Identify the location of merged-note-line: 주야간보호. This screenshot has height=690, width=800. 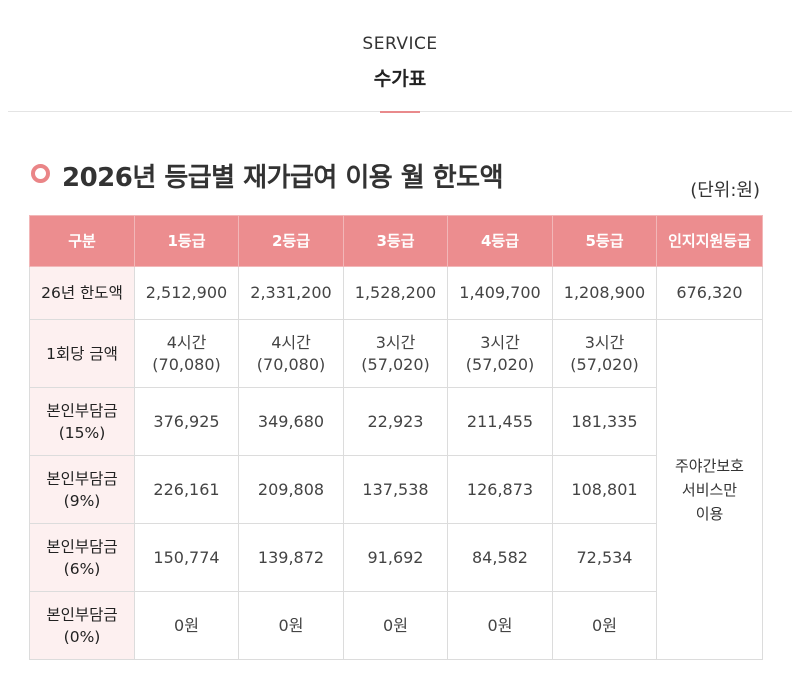
(709, 465).